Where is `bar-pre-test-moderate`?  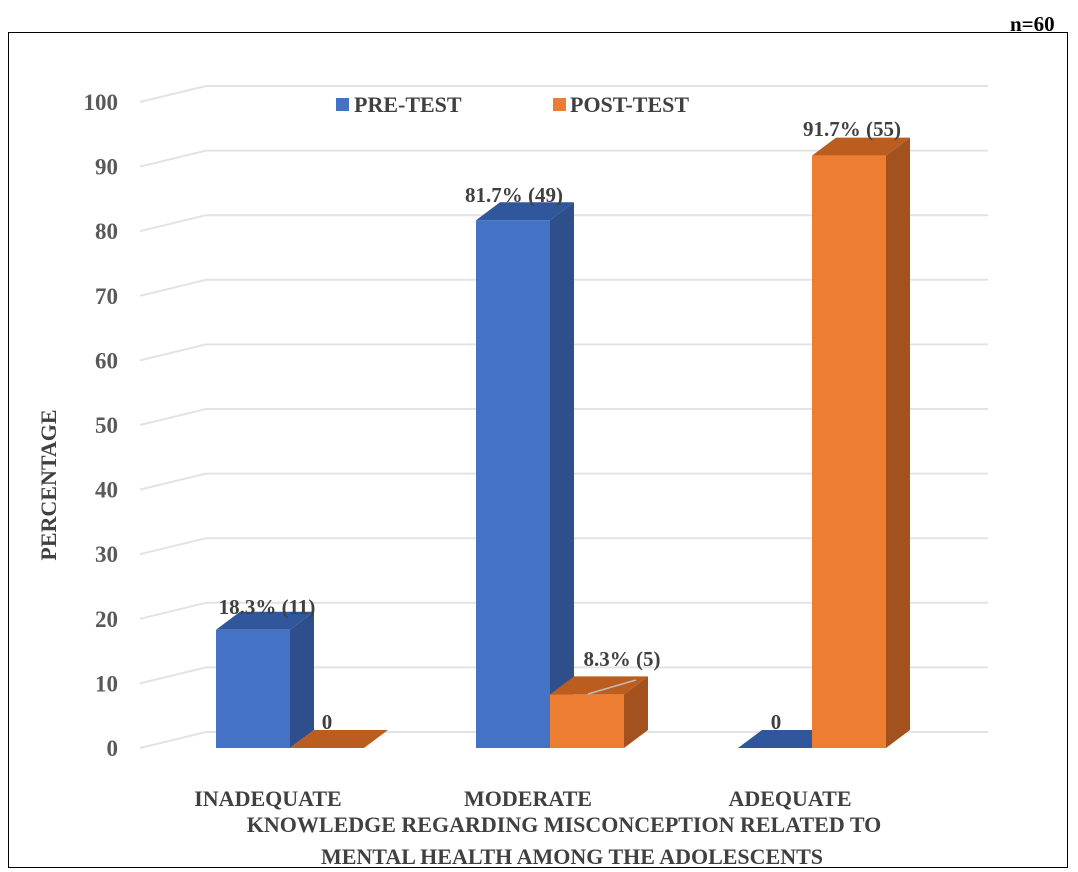
bar-pre-test-moderate is located at coordinates (525, 475).